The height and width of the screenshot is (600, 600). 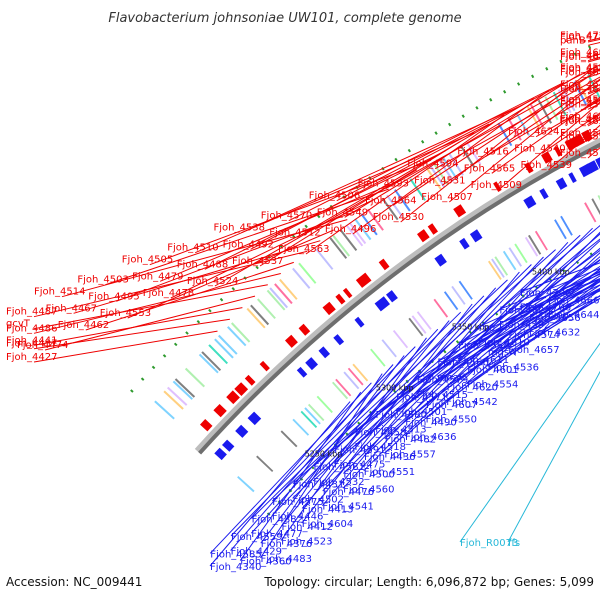 I want to click on reverse-gene-label: Fjoh_4581, so click(x=339, y=467).